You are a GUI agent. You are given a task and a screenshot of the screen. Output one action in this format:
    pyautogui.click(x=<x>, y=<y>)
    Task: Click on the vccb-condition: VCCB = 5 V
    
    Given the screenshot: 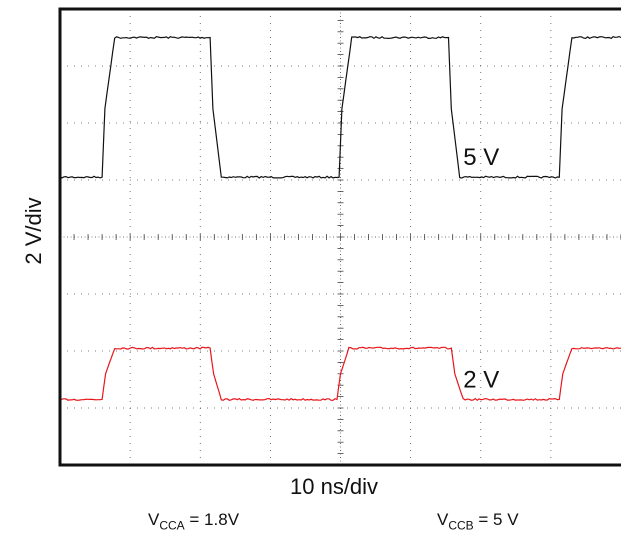 What is the action you would take?
    pyautogui.click(x=478, y=521)
    